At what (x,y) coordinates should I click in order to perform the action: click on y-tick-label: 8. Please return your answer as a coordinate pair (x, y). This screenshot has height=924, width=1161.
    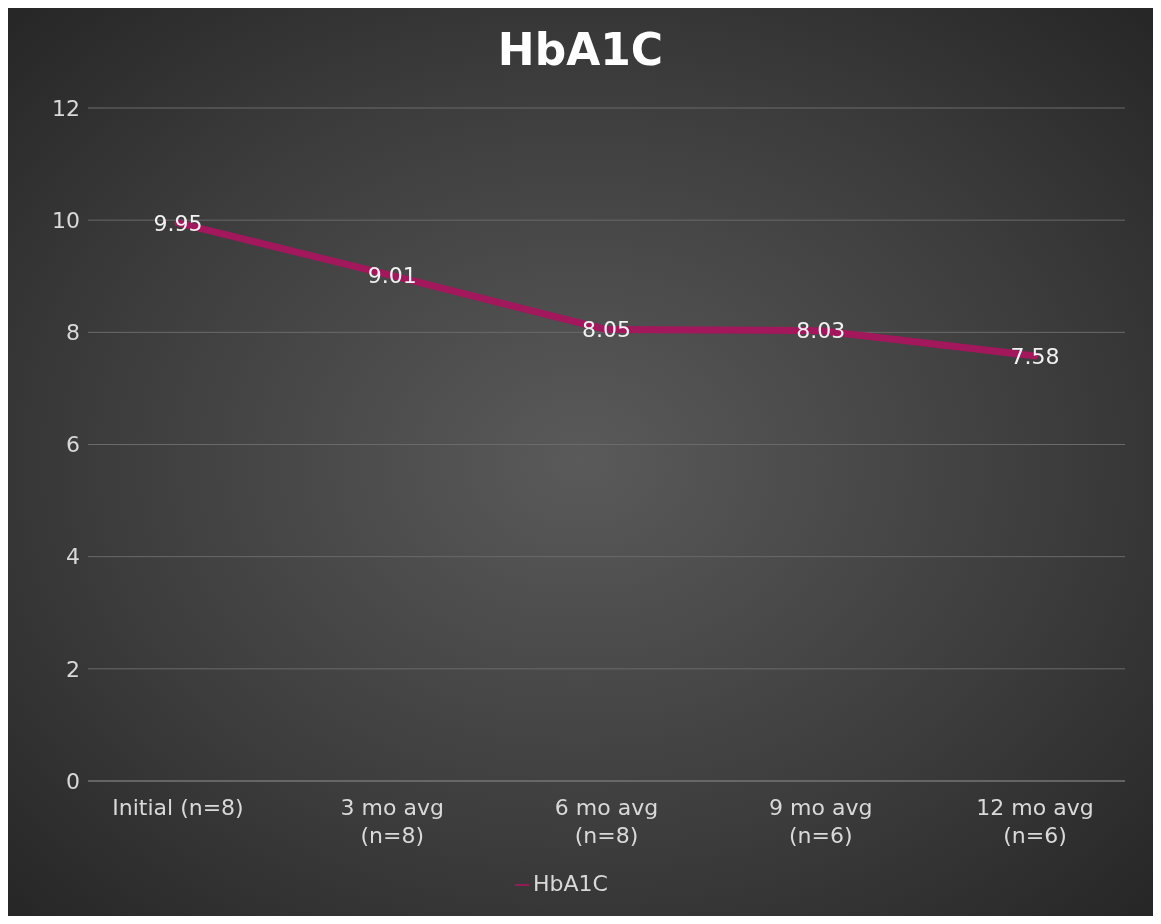
    Looking at the image, I should click on (73, 333).